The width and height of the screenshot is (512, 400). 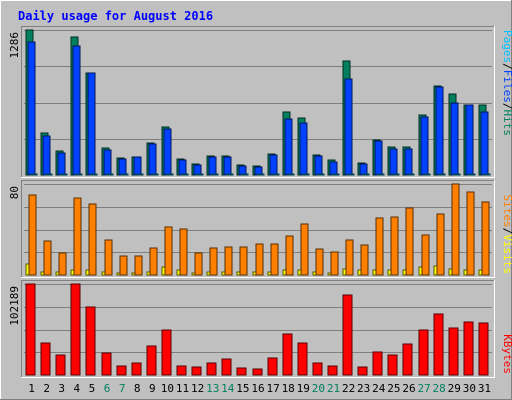 What do you see at coordinates (46, 388) in the screenshot?
I see `day-label-2: 2` at bounding box center [46, 388].